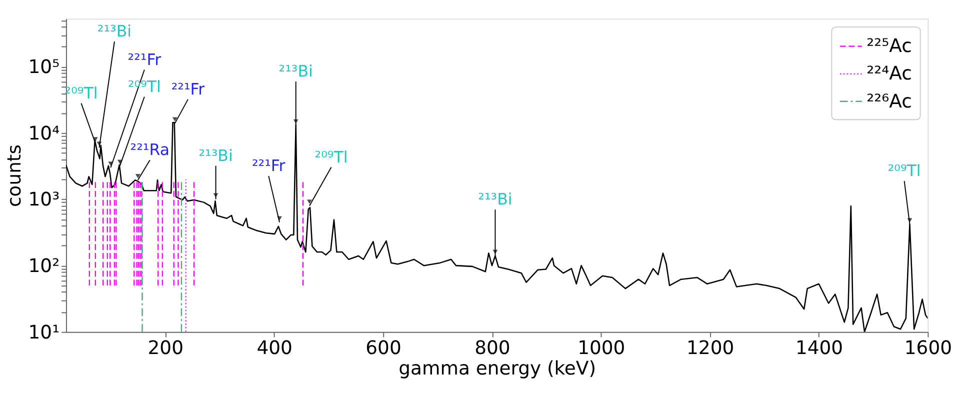 Image resolution: width=974 pixels, height=400 pixels. What do you see at coordinates (15, 176) in the screenshot?
I see `y-axis-title: counts` at bounding box center [15, 176].